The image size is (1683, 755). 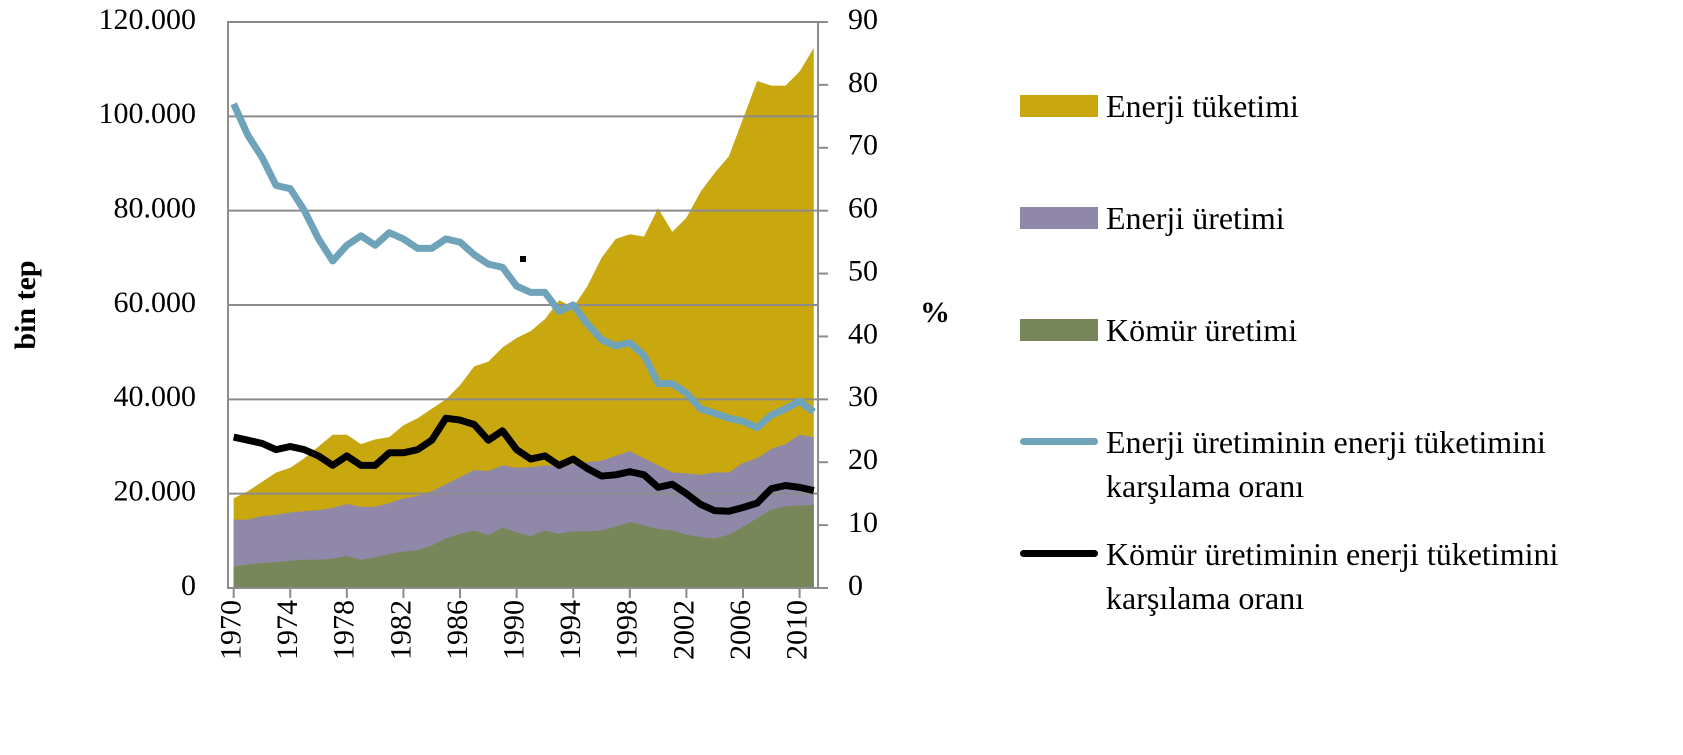 I want to click on y2-tick-label: 50, so click(x=863, y=270).